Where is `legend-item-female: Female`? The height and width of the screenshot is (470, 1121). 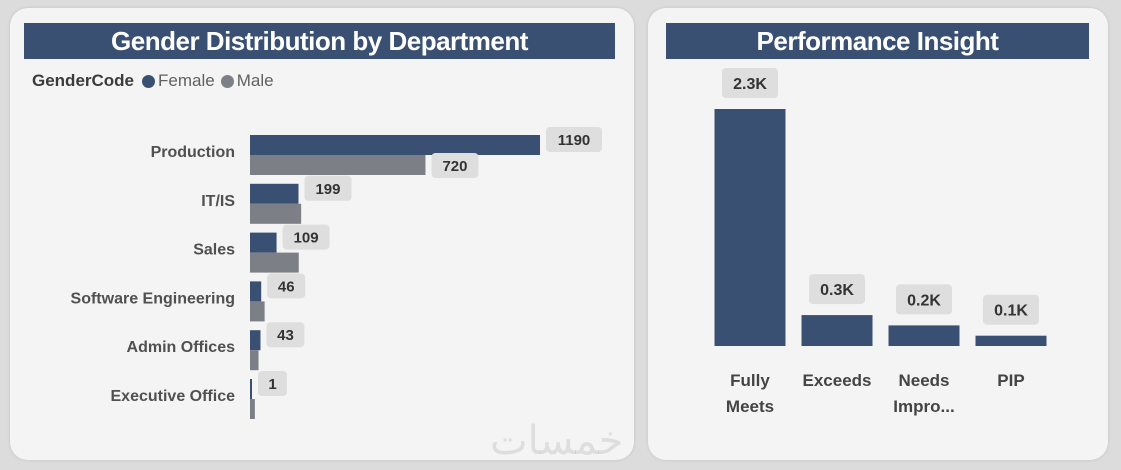
legend-item-female: Female is located at coordinates (178, 81).